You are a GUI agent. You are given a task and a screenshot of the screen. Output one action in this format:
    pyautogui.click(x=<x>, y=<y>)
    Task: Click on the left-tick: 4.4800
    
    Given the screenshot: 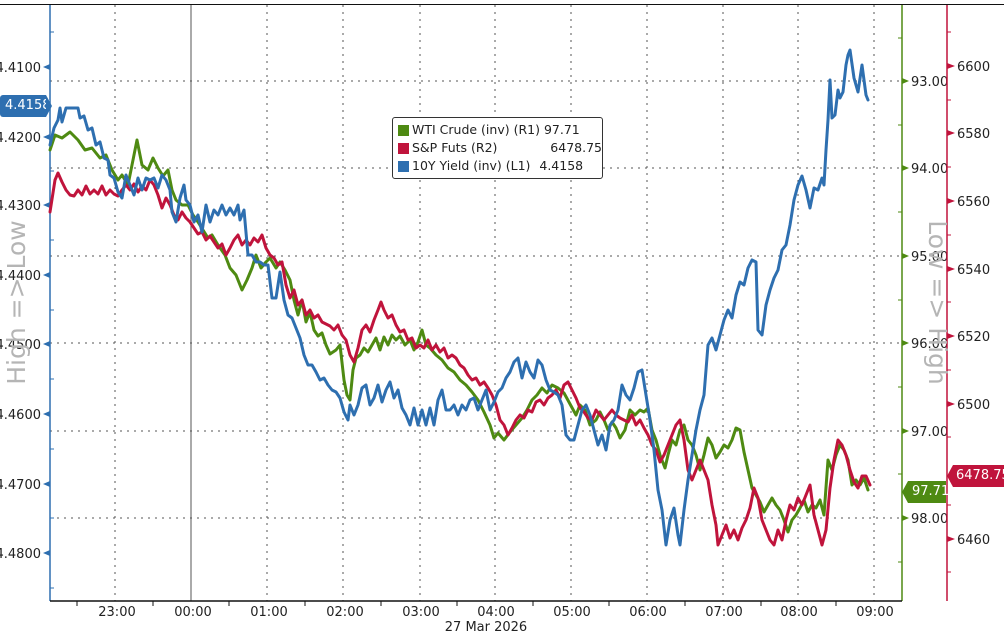 What is the action you would take?
    pyautogui.click(x=20, y=554)
    